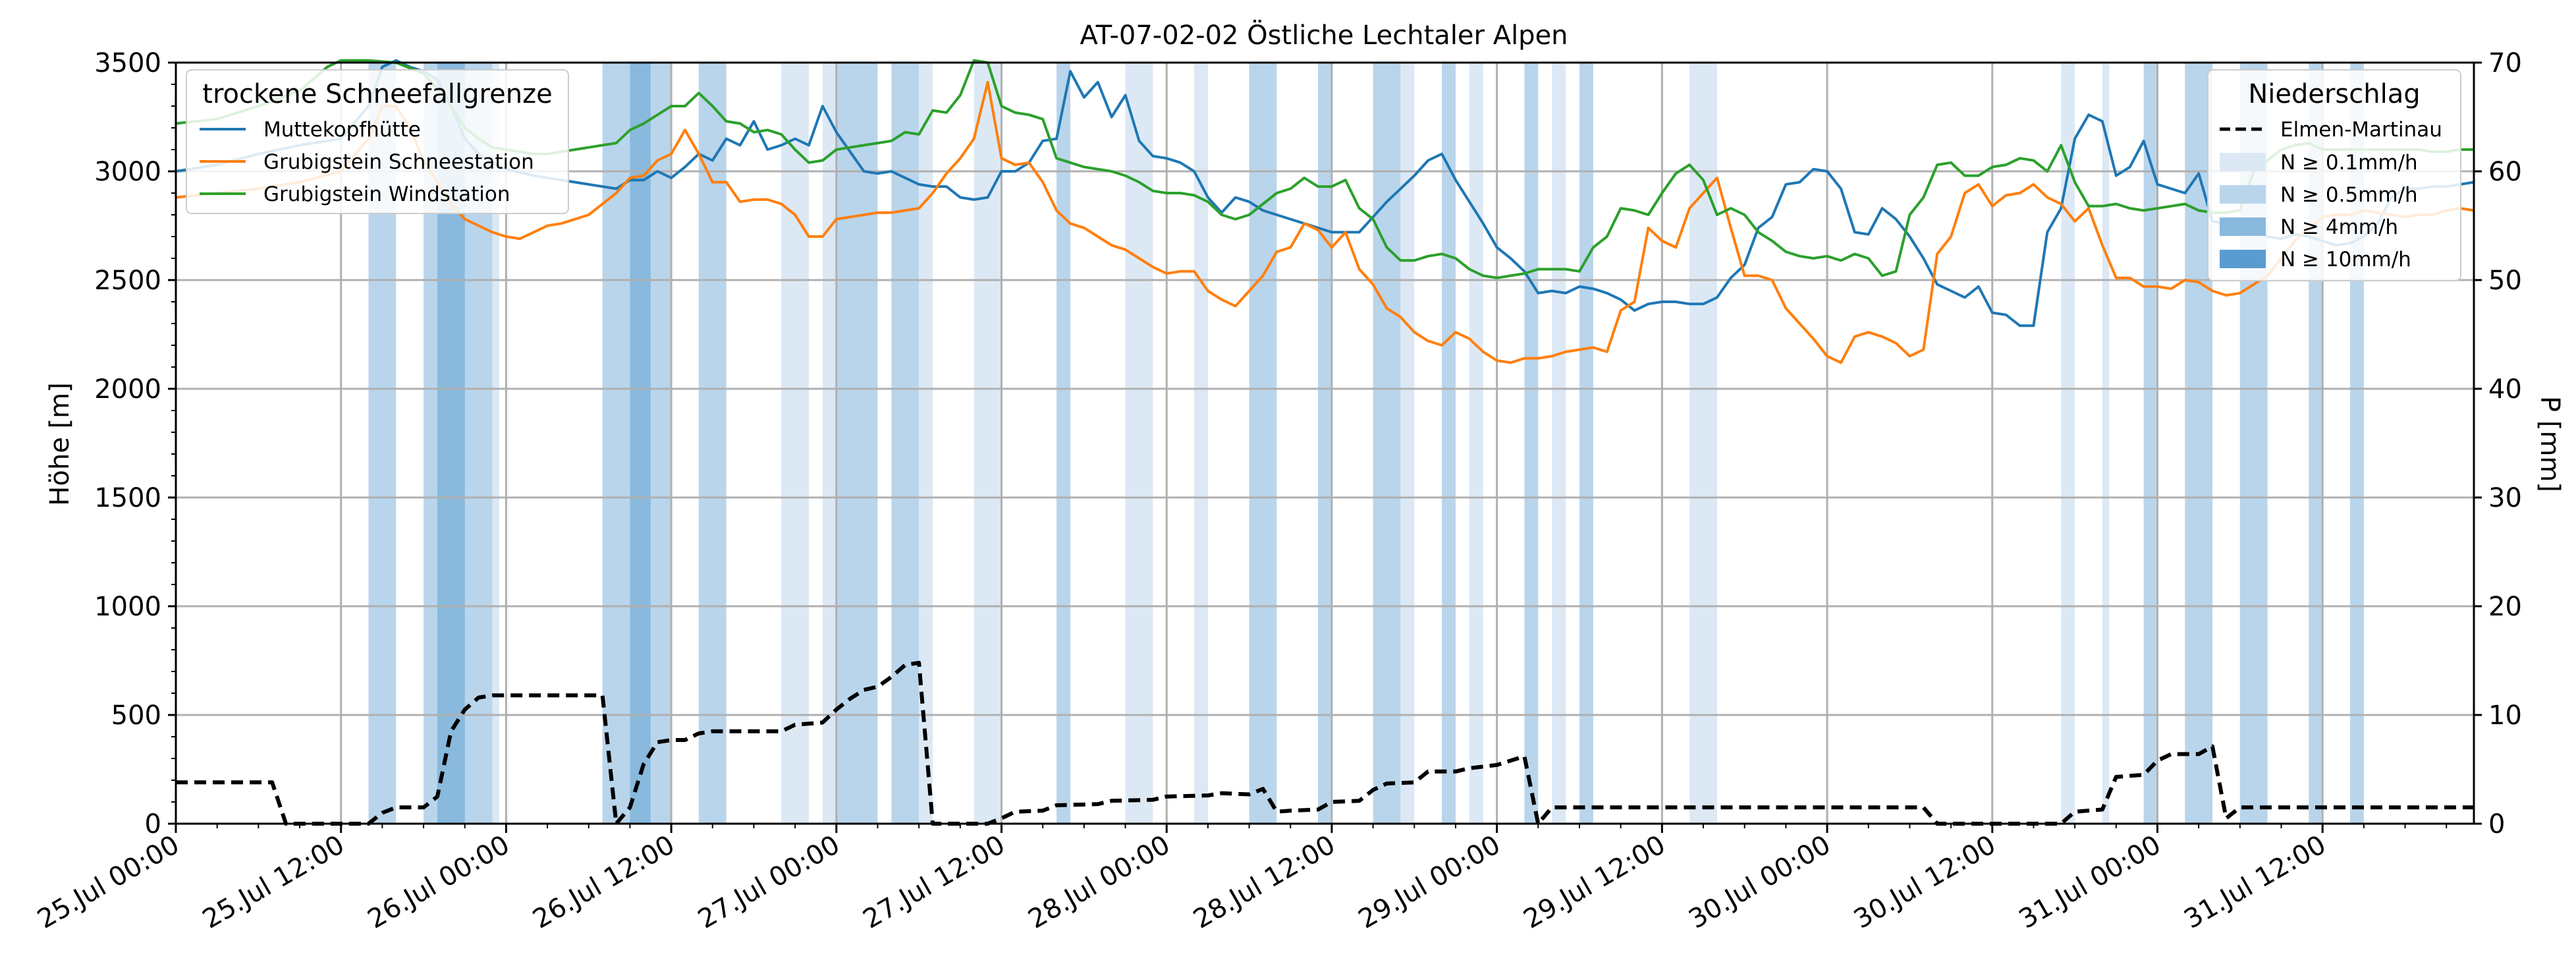 This screenshot has width=2576, height=968. I want to click on y2-axis-label: P [mm], so click(2550, 444).